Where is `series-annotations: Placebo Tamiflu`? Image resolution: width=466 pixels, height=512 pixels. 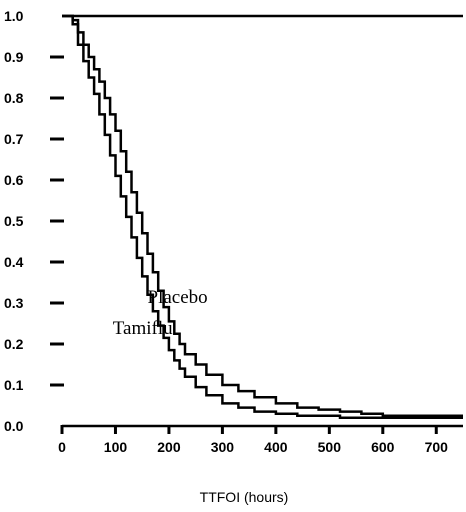
series-annotations: Placebo Tamiflu is located at coordinates (160, 313).